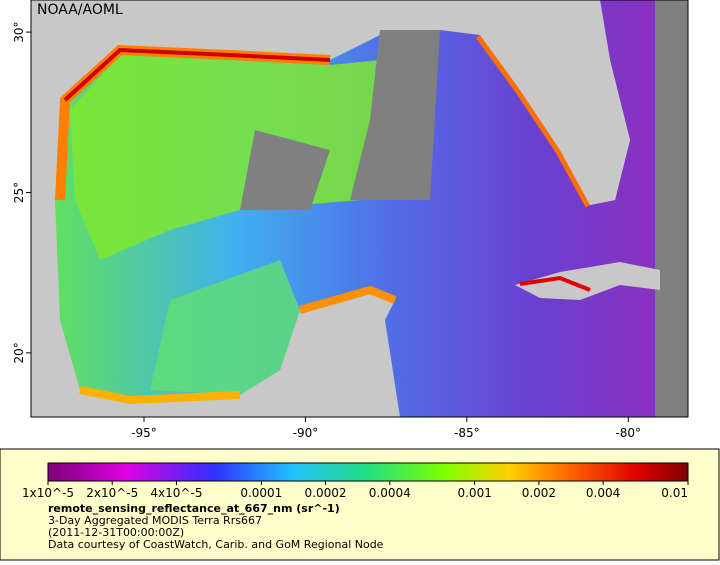 This screenshot has height=565, width=720. Describe the element at coordinates (176, 493) in the screenshot. I see `colorbar-tick-label: 4x10^-5` at that location.